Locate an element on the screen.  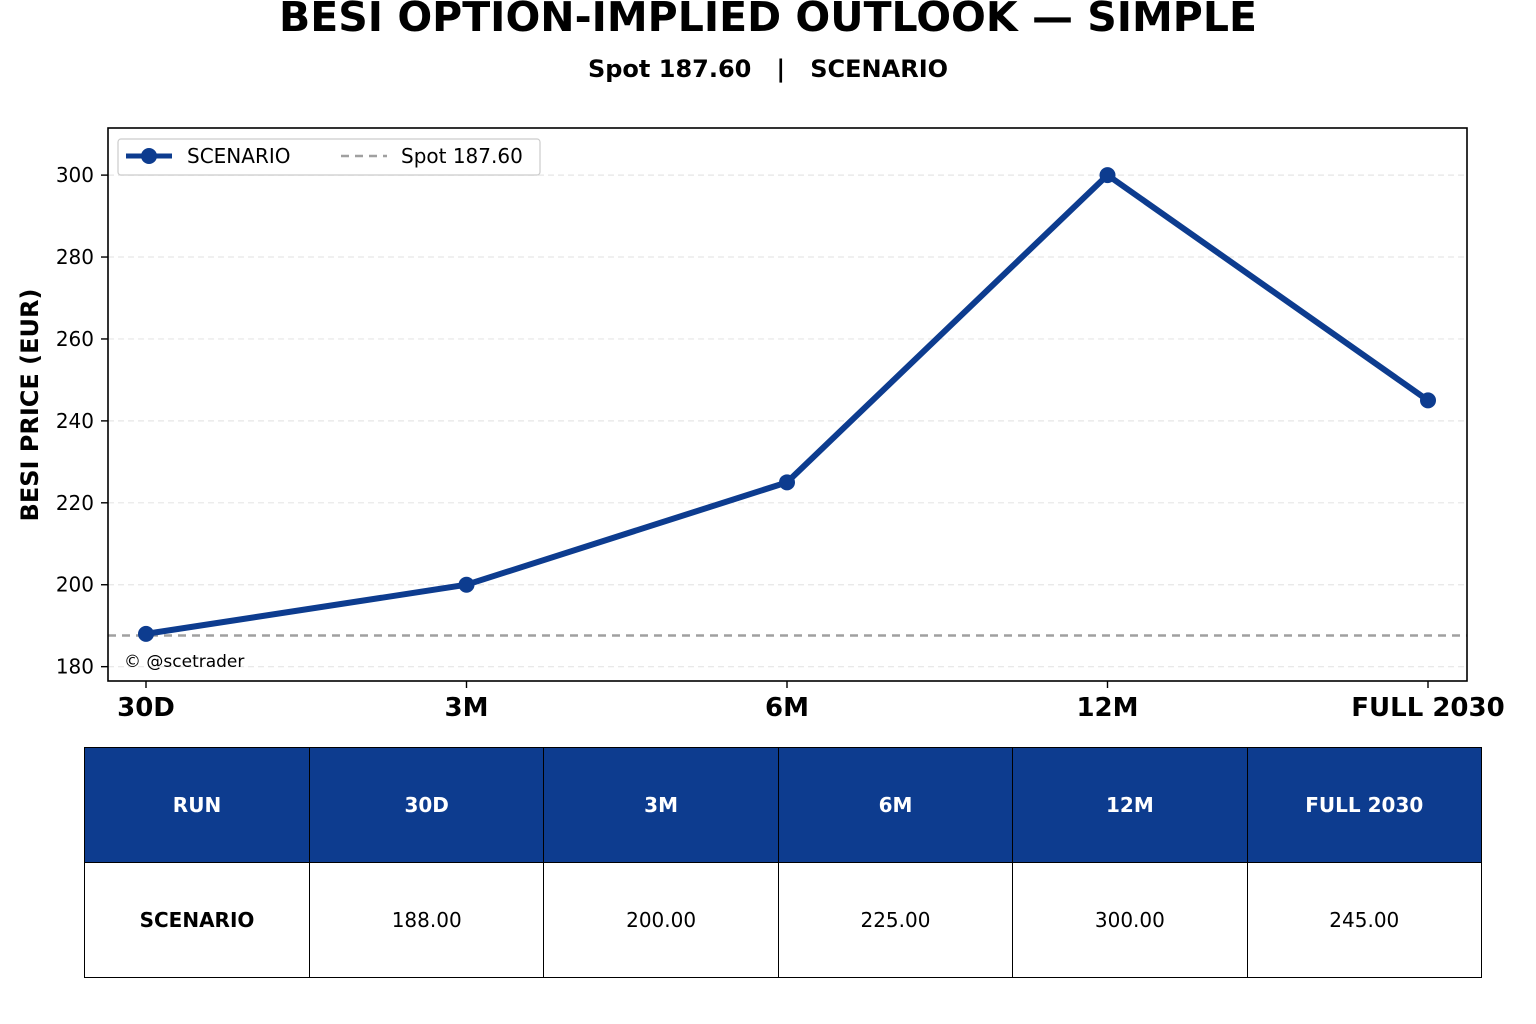
x-tick-label: 30D is located at coordinates (146, 708).